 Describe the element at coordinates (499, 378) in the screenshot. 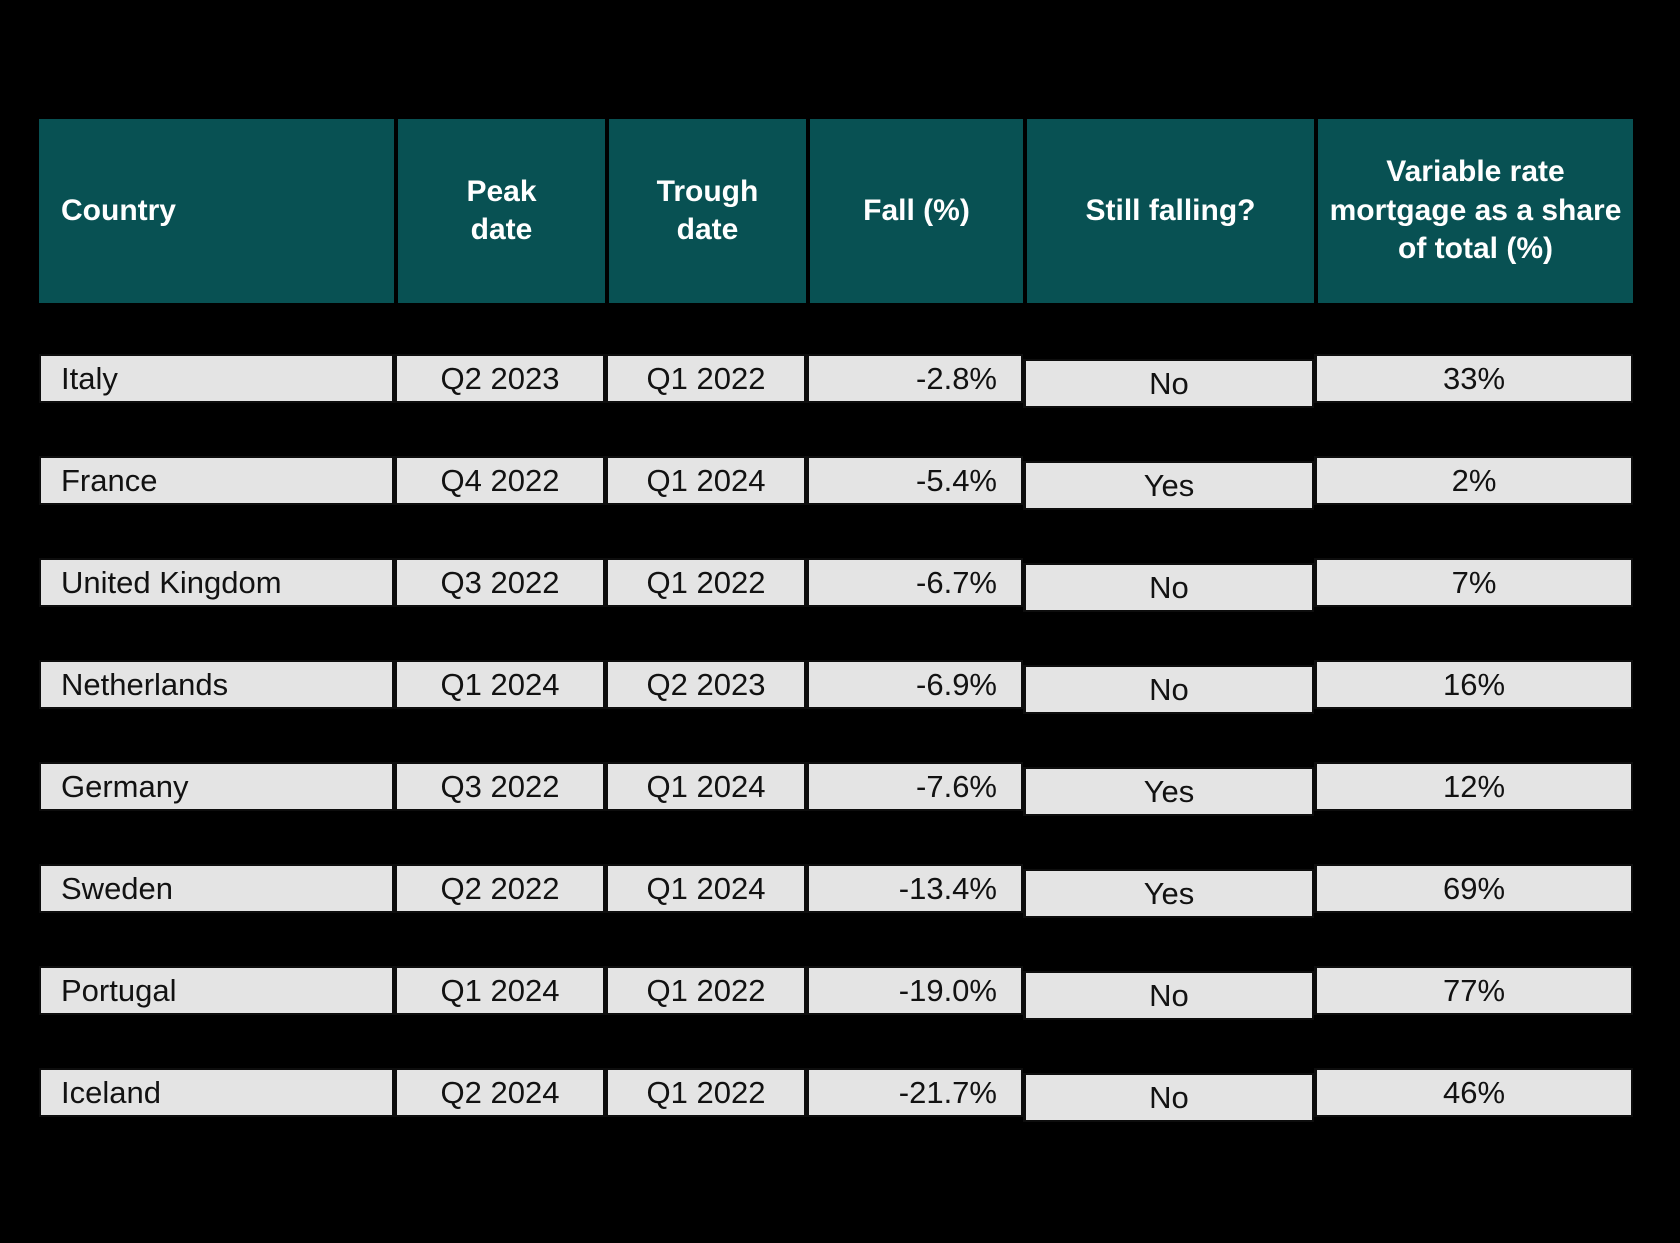

I see `cell-peak-date: Q2 2023` at that location.